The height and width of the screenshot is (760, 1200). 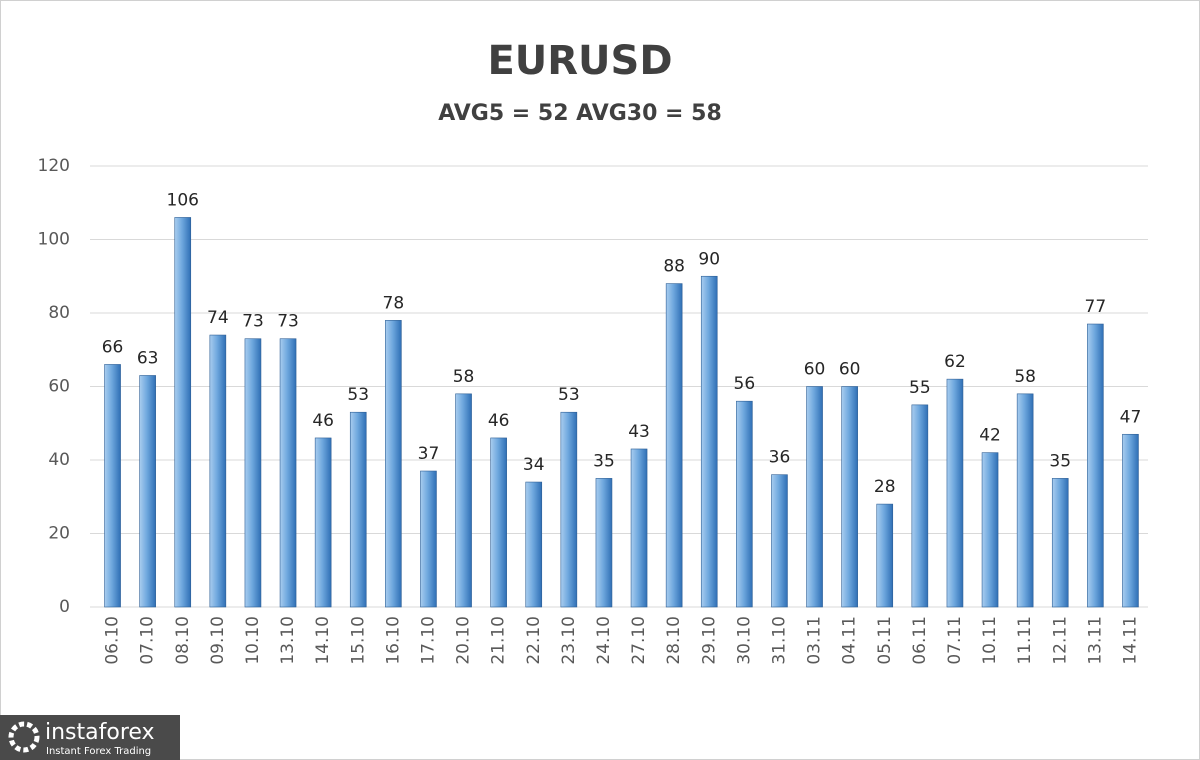 I want to click on value-label: 78, so click(x=394, y=303).